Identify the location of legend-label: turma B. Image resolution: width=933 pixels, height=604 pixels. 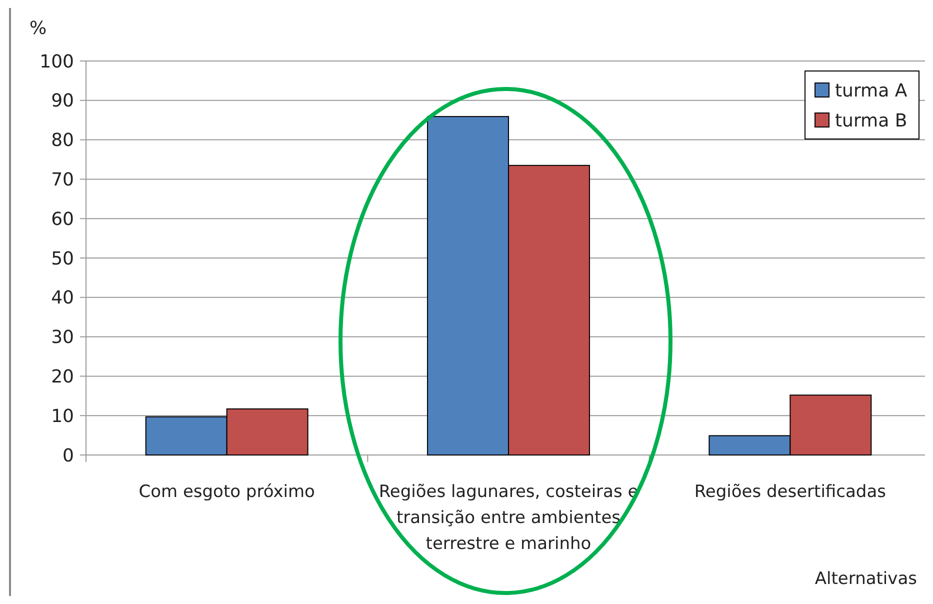
(871, 121).